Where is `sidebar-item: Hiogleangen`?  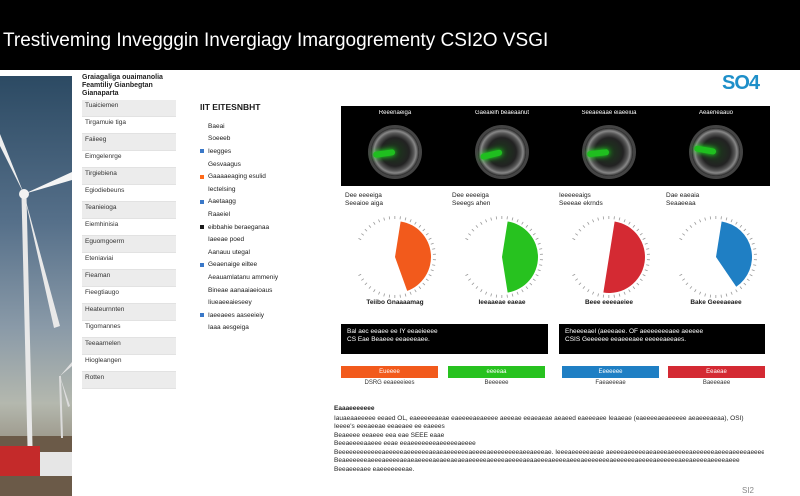
sidebar-item: Hiogleangen is located at coordinates (129, 363).